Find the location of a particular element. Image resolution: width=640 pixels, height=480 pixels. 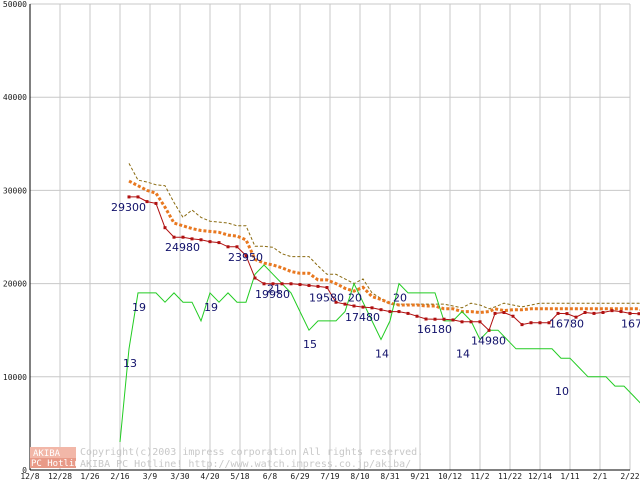

x-tick-label: 2/22 is located at coordinates (629, 476).